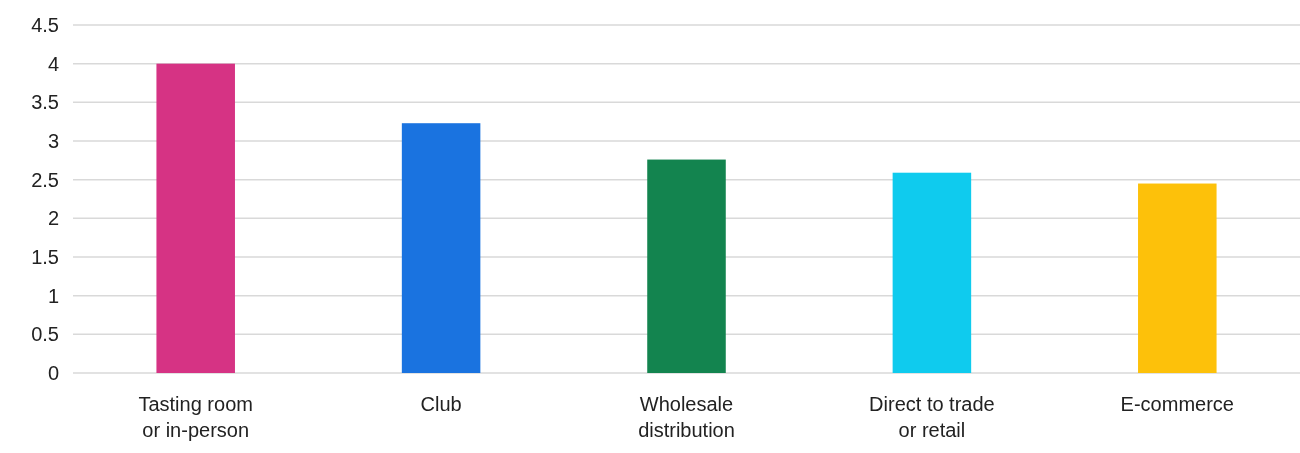 The height and width of the screenshot is (453, 1300). What do you see at coordinates (53, 295) in the screenshot?
I see `y-tick-label: 1` at bounding box center [53, 295].